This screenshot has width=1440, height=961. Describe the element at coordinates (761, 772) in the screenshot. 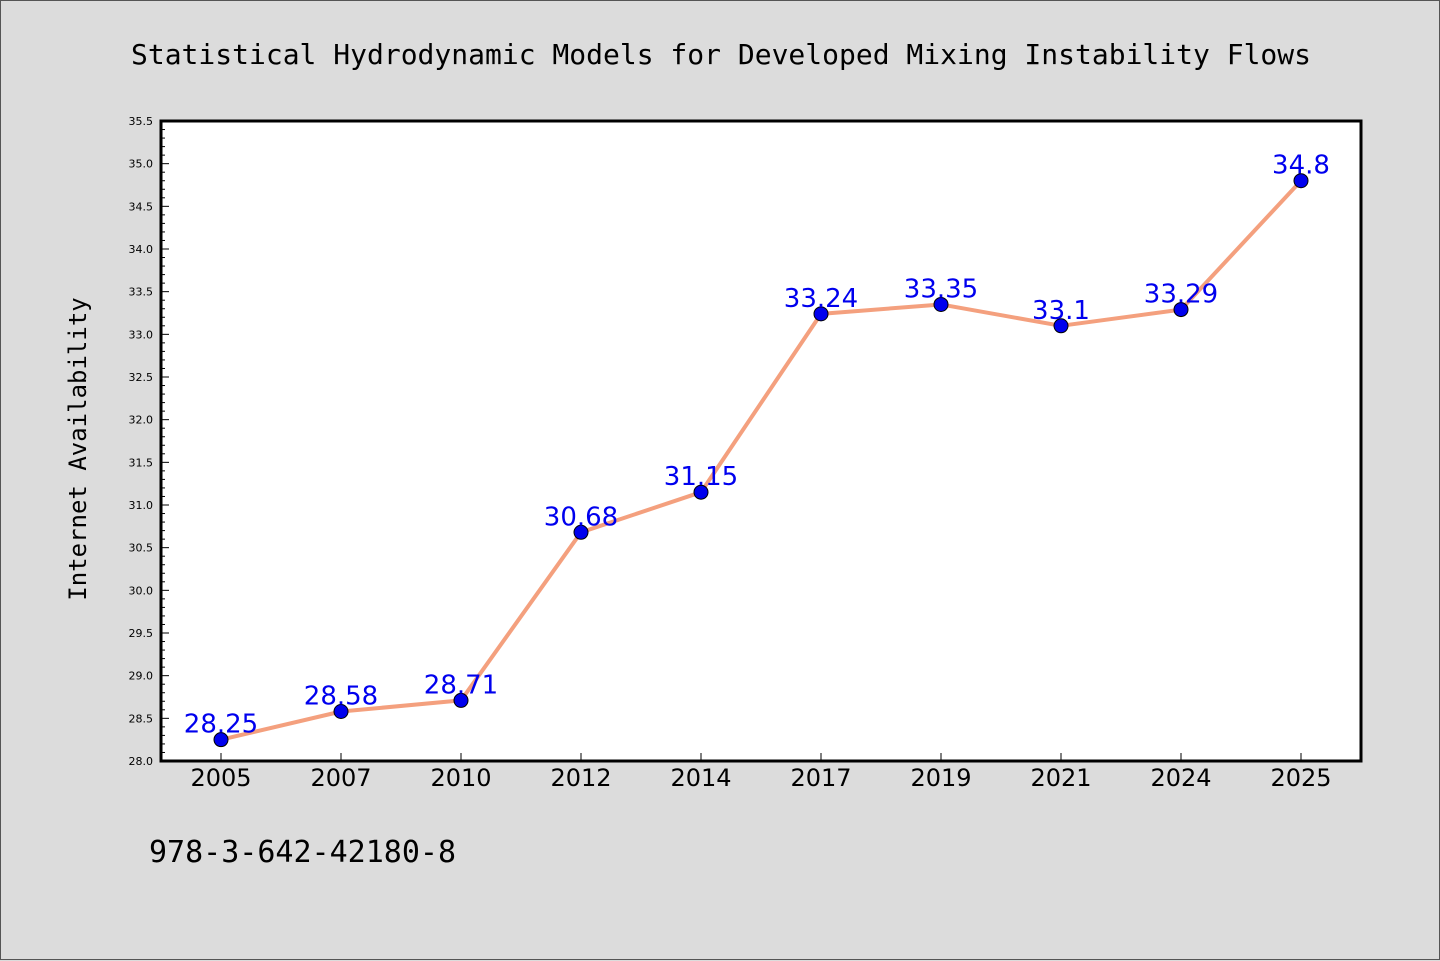

I see `x-axis: 2005 2007 2010 2012 2014 2017 2019 2021 2024 2025` at that location.